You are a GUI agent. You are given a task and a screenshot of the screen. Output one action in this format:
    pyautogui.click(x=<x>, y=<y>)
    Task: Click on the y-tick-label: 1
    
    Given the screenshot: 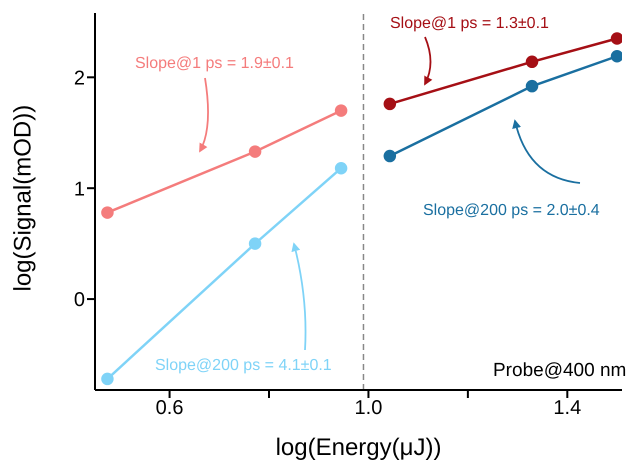 What is the action you would take?
    pyautogui.click(x=79, y=189)
    